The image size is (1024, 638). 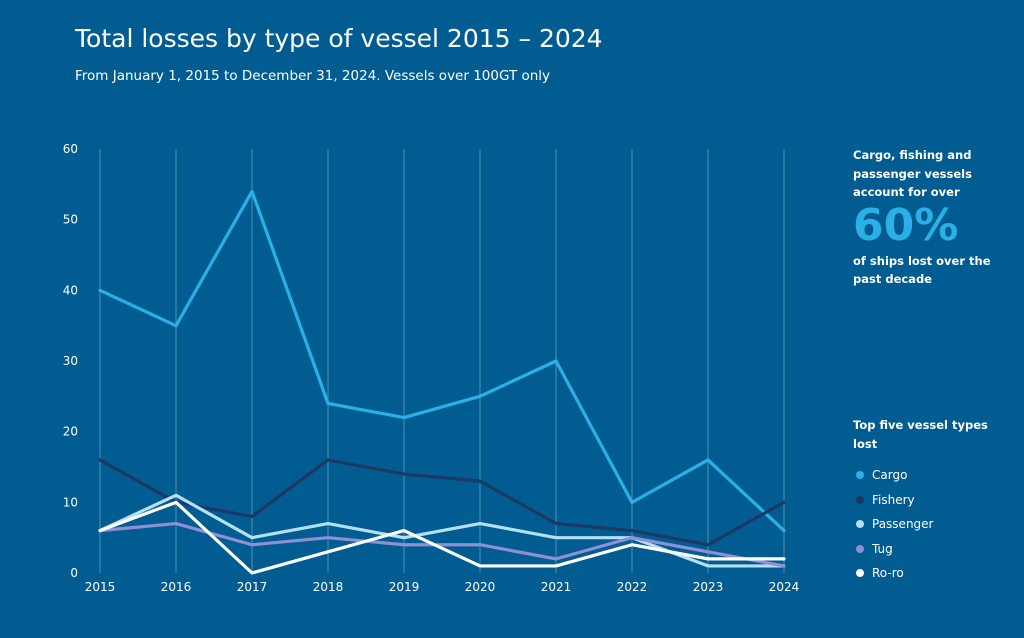 What do you see at coordinates (933, 475) in the screenshot?
I see `legend-item-cargo: Cargo` at bounding box center [933, 475].